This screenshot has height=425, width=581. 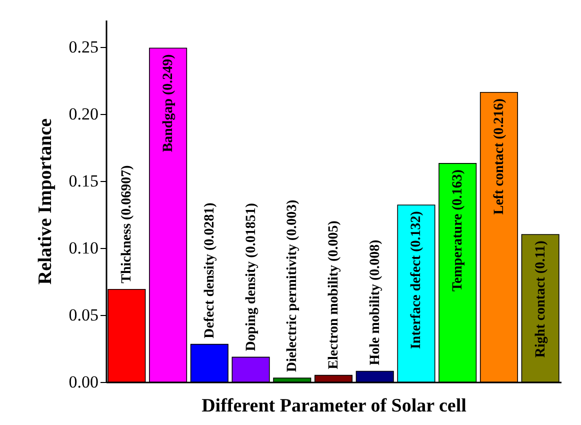 I want to click on data-label: Temperature (0.163), so click(x=458, y=230).